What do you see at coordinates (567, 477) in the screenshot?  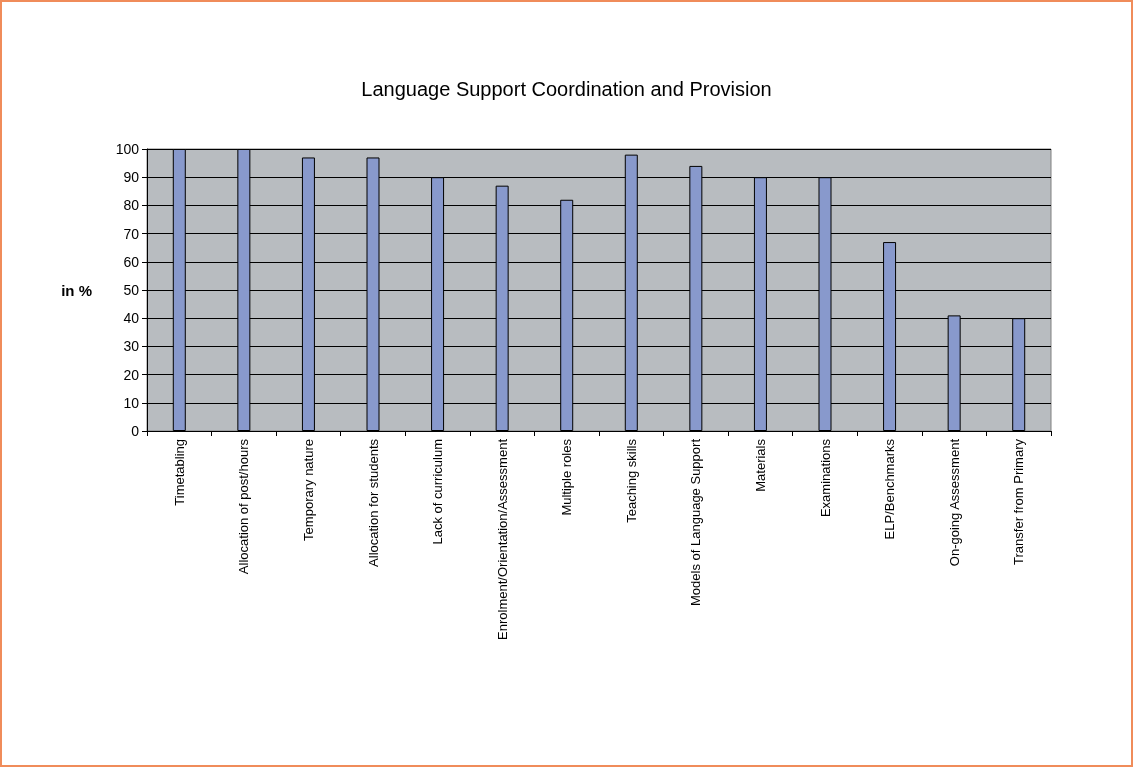 I see `x-tick-label: Multiple roles` at bounding box center [567, 477].